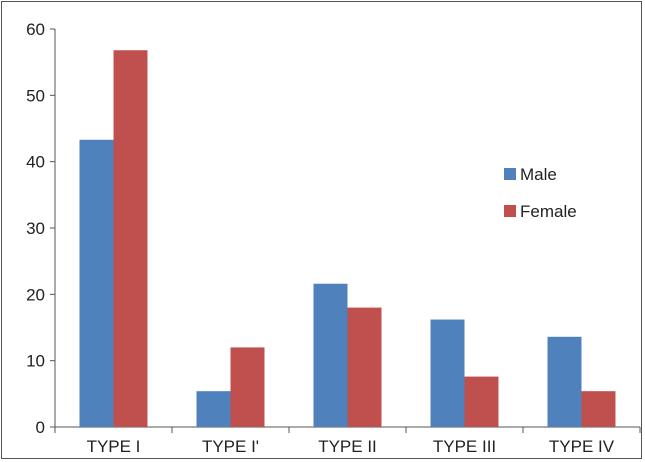 The width and height of the screenshot is (645, 462). What do you see at coordinates (510, 211) in the screenshot?
I see `legend-swatch-female` at bounding box center [510, 211].